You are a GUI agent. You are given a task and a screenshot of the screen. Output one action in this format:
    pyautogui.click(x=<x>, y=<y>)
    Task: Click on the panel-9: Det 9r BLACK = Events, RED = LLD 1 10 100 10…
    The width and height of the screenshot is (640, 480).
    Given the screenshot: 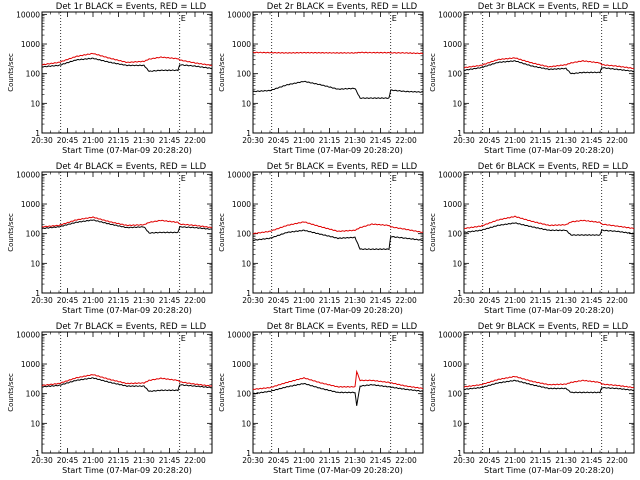 What is the action you would take?
    pyautogui.click(x=532, y=398)
    